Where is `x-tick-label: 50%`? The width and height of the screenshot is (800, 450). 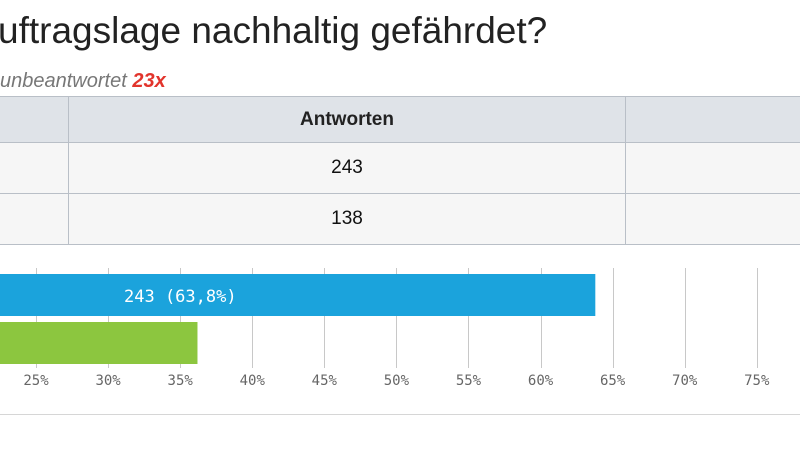 x-tick-label: 50% is located at coordinates (397, 381).